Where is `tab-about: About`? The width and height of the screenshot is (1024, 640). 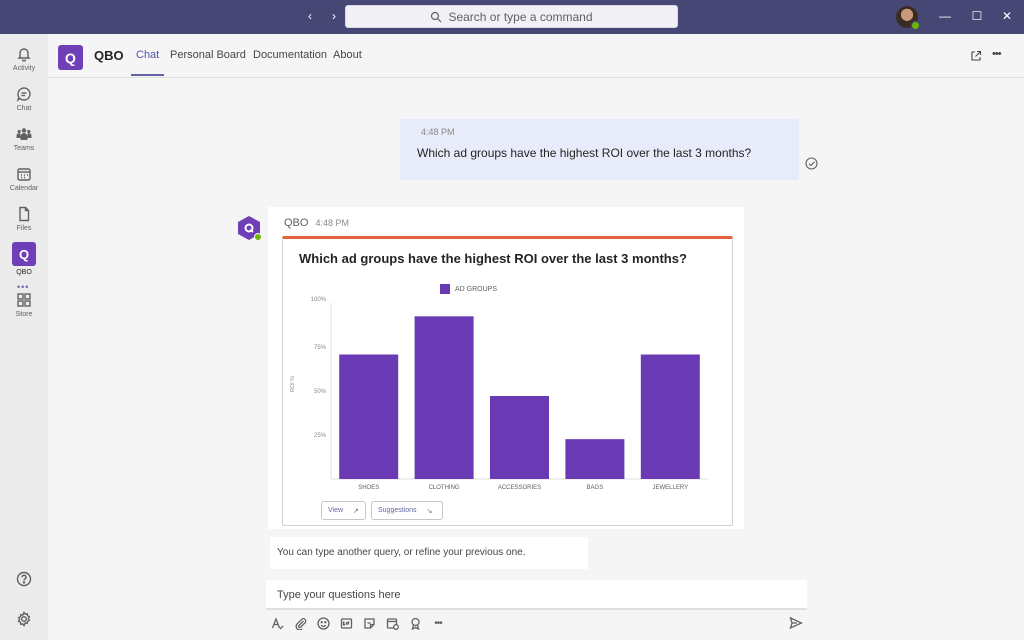
tab-about: About is located at coordinates (347, 55).